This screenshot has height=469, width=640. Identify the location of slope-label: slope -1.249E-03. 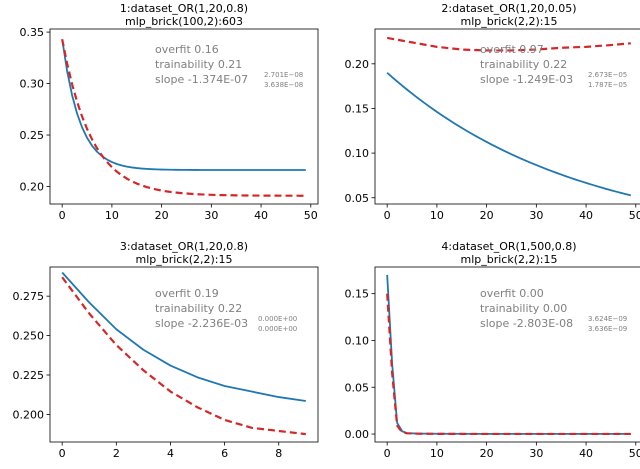
(526, 79).